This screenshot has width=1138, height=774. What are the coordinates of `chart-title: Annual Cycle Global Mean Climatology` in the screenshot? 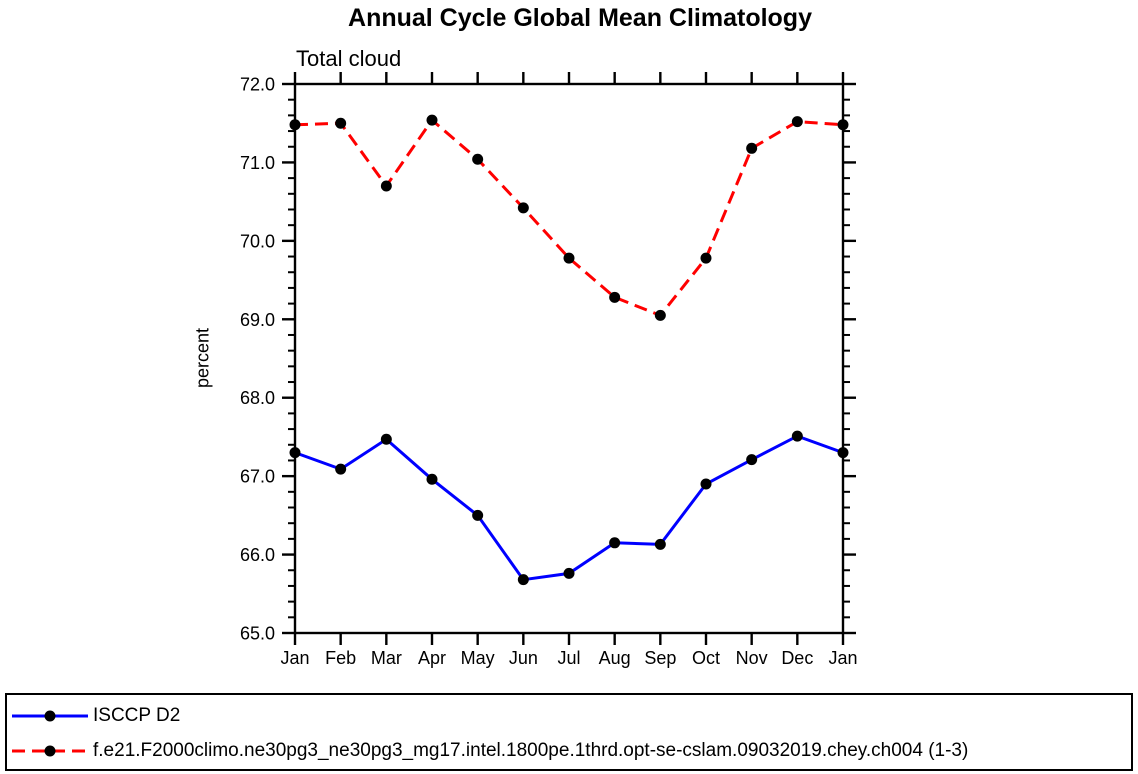 It's located at (580, 18).